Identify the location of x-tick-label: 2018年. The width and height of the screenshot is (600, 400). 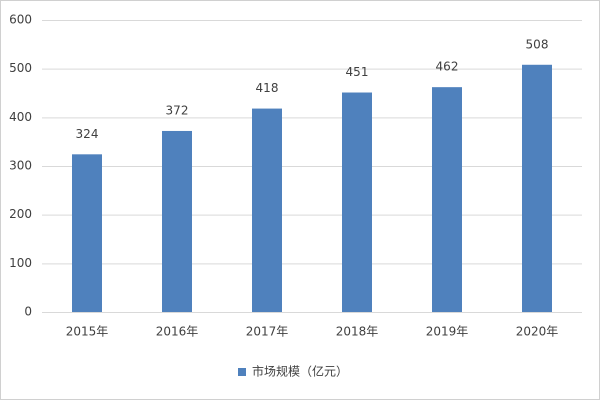
(357, 332).